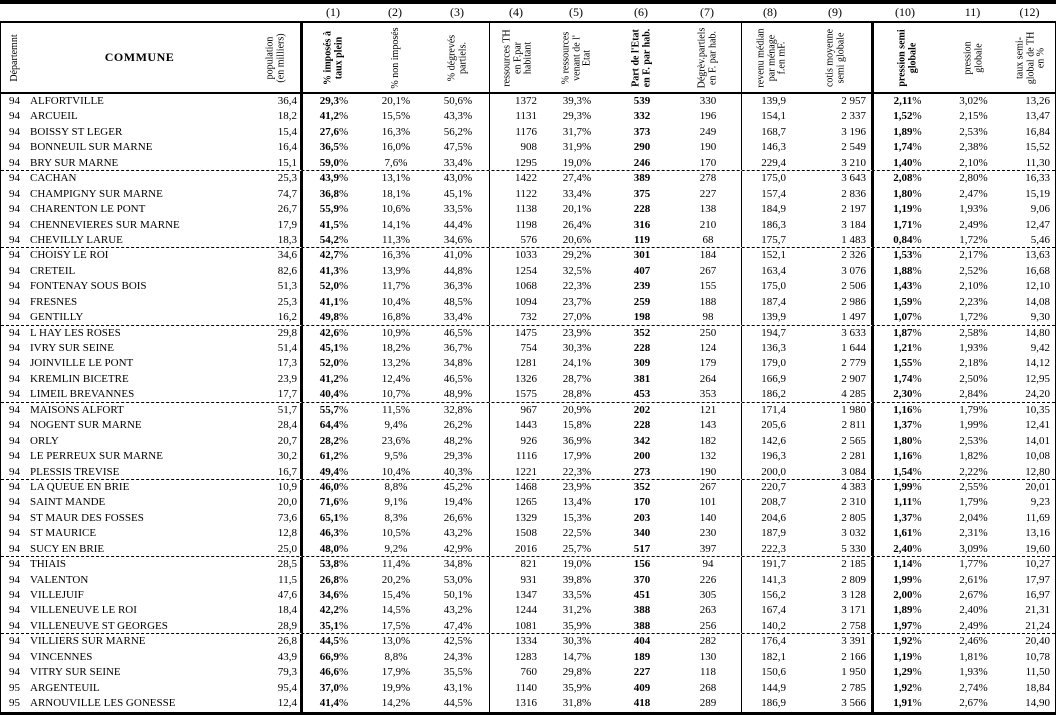  Describe the element at coordinates (642, 579) in the screenshot. I see `cell-c6: 370` at that location.